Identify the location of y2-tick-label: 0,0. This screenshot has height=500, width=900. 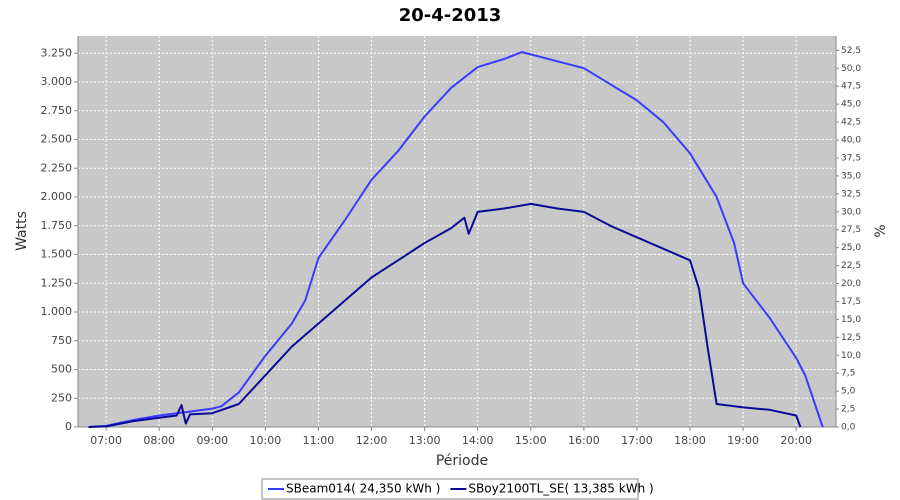
(848, 428).